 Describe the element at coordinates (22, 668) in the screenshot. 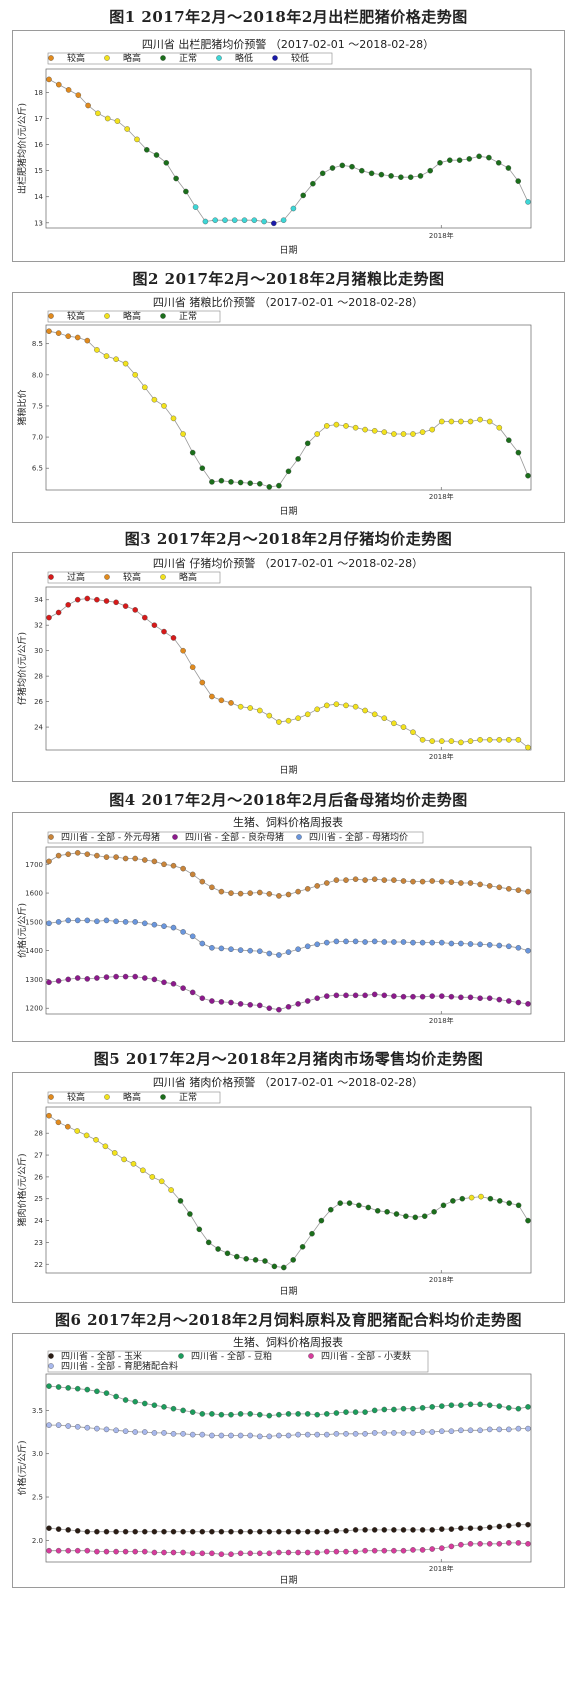

I see `y-axis-label: 仔猪均价(元/公斤)` at that location.